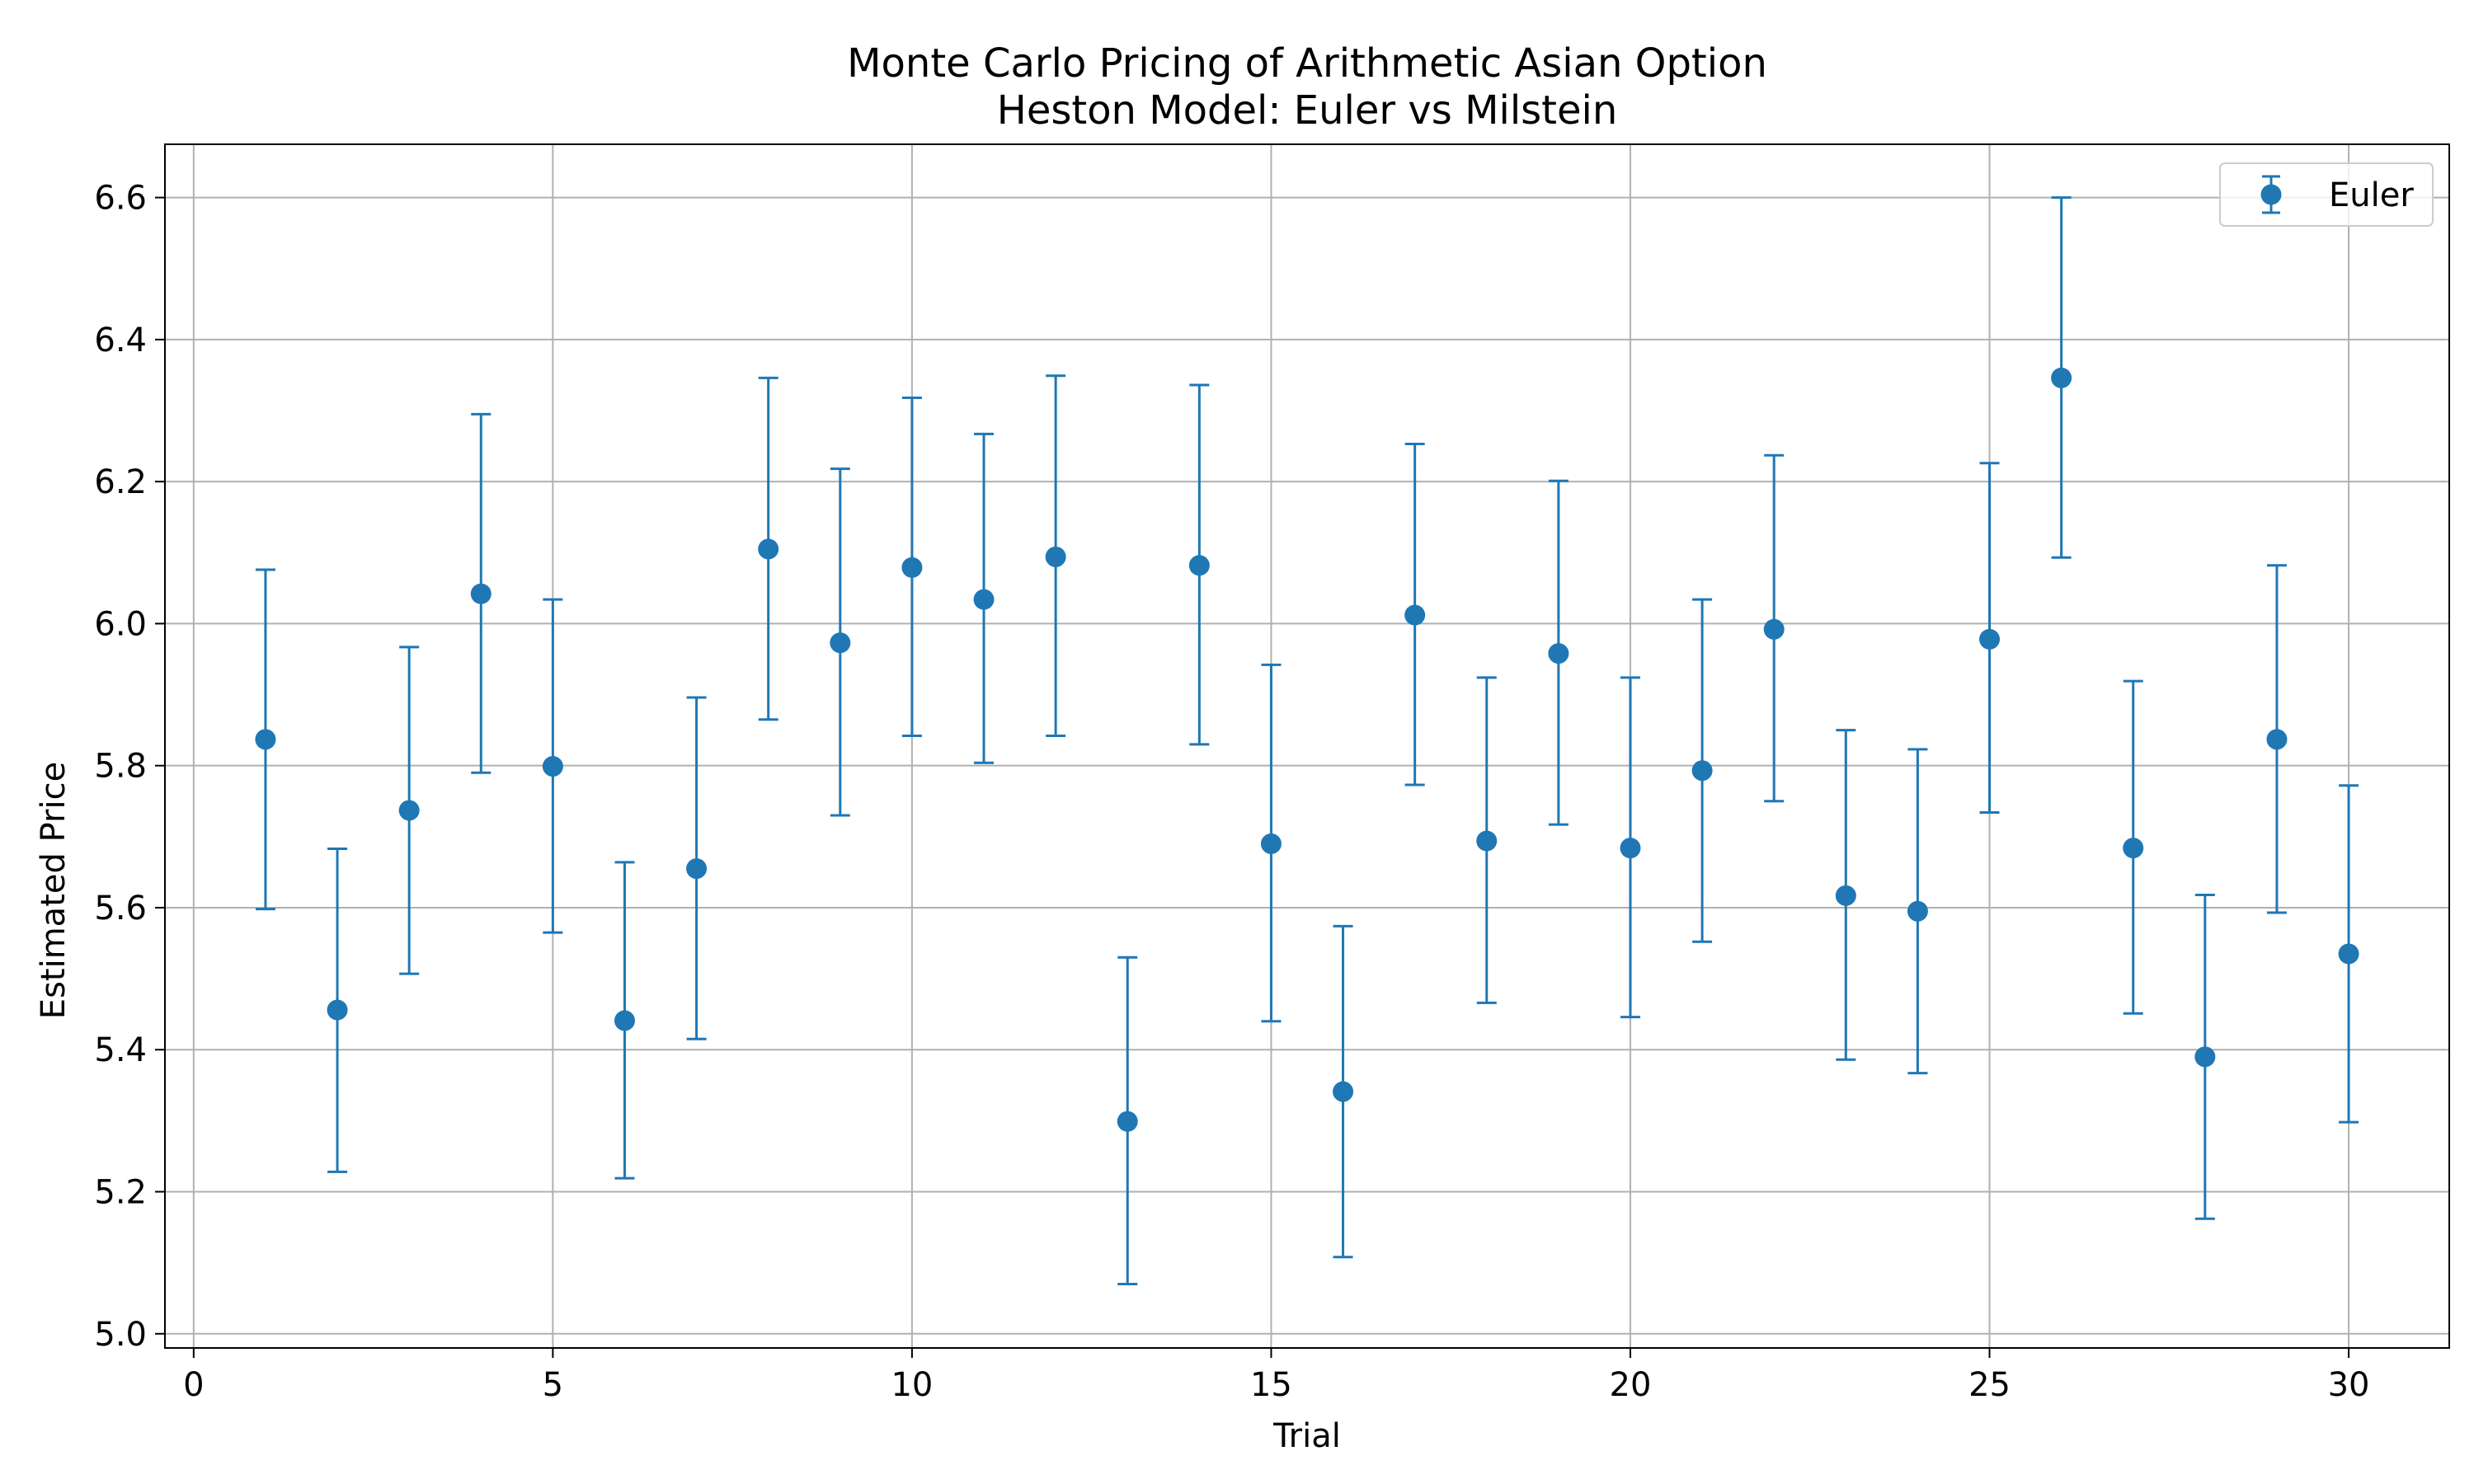  What do you see at coordinates (120, 909) in the screenshot?
I see `y-tick-label: 5.6` at bounding box center [120, 909].